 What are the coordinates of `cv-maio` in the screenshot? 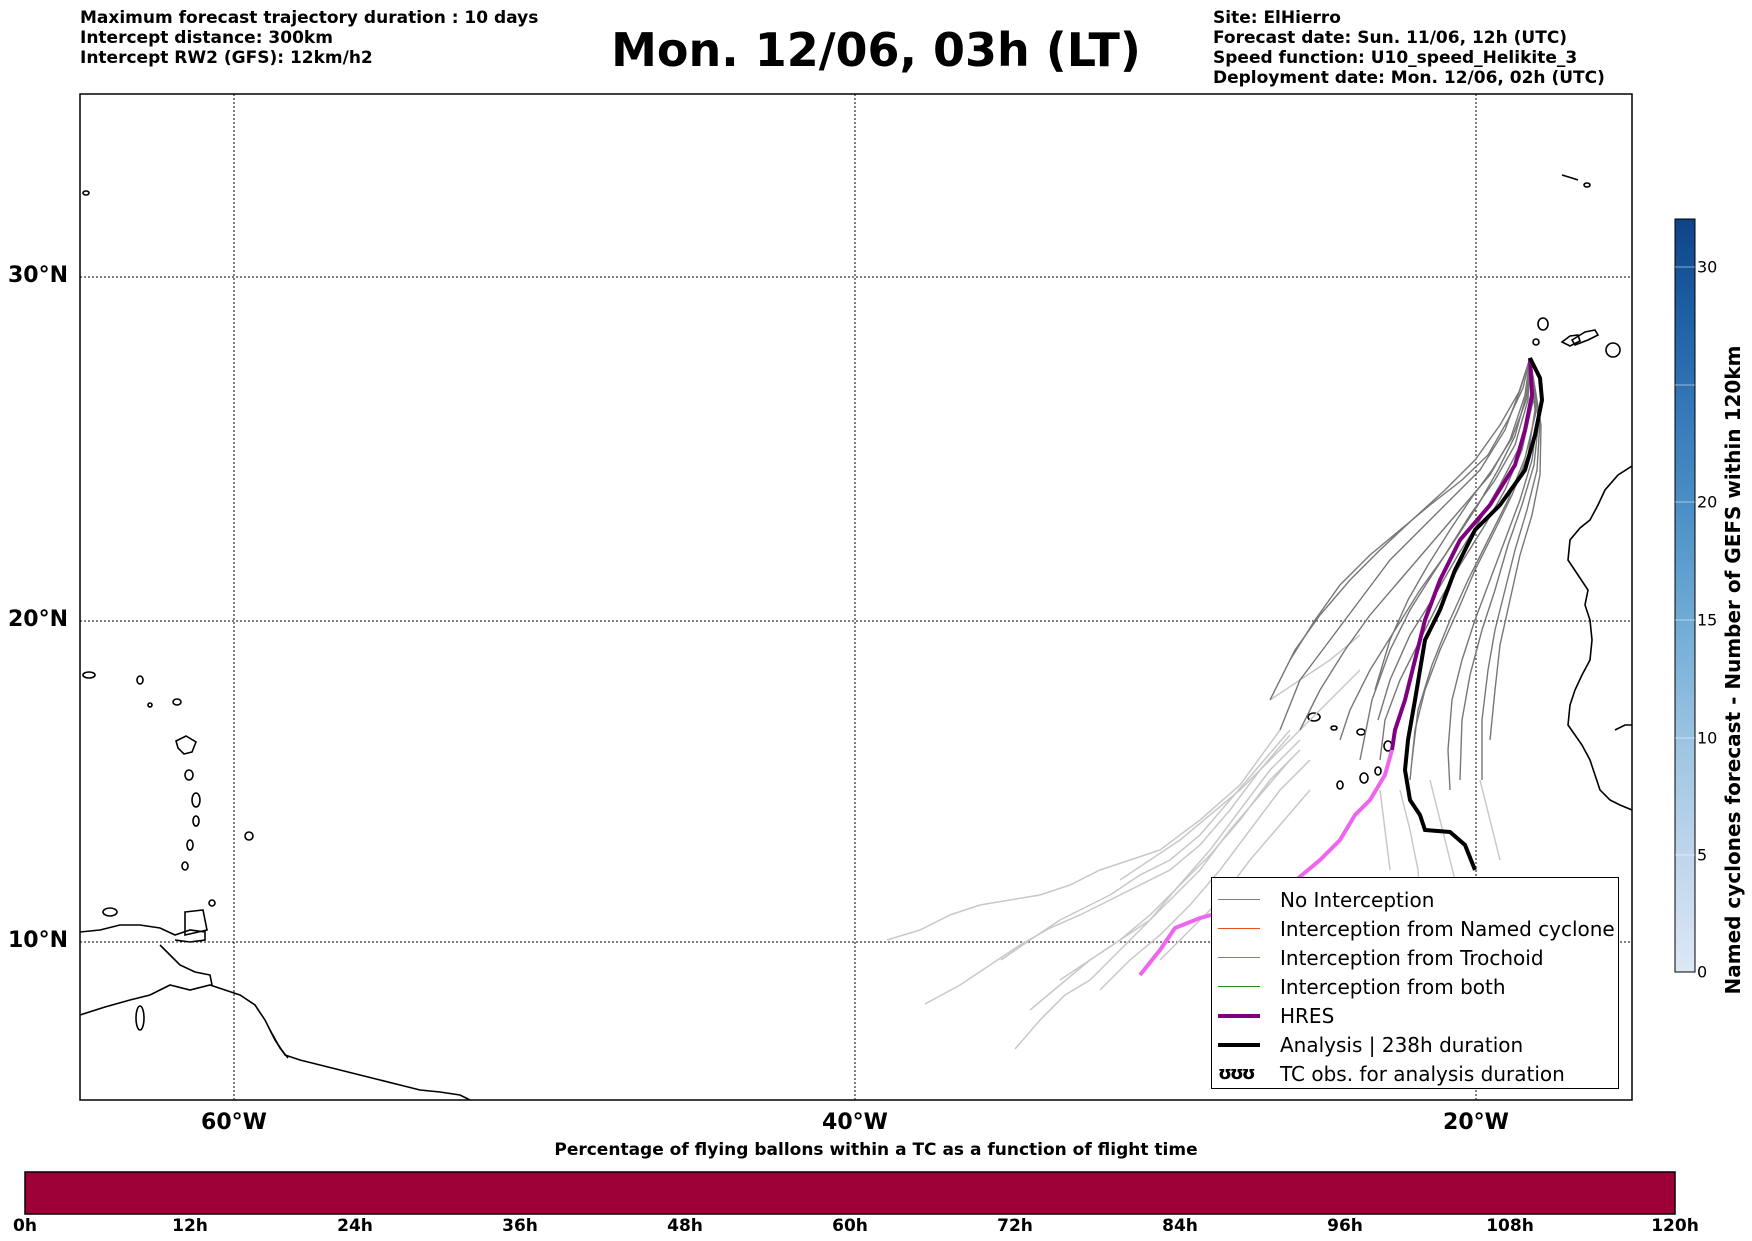 It's located at (1378, 771).